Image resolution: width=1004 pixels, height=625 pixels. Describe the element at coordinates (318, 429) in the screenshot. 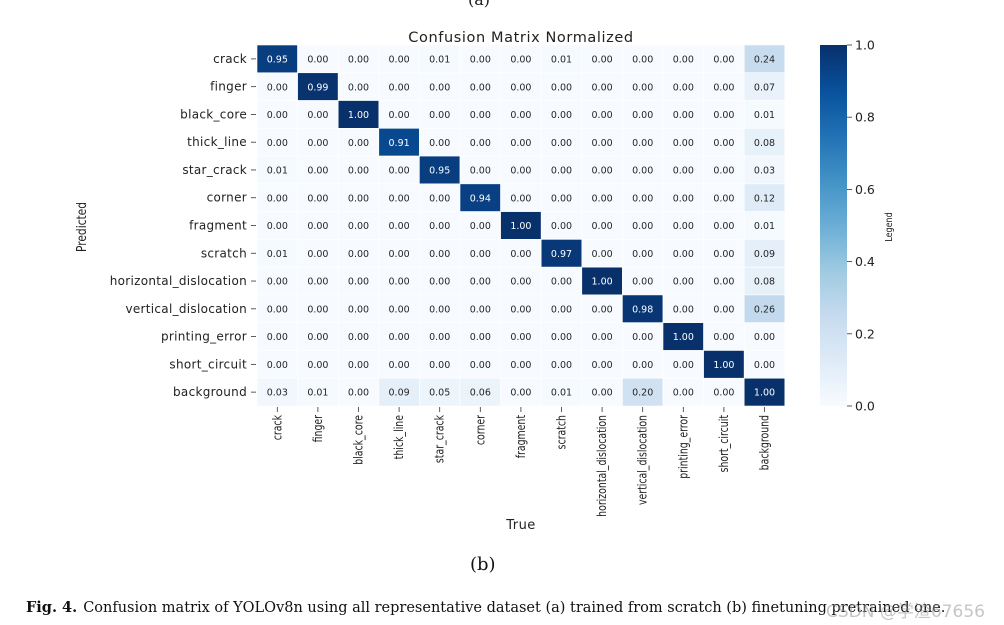

I see `col-tick-label: finger` at that location.